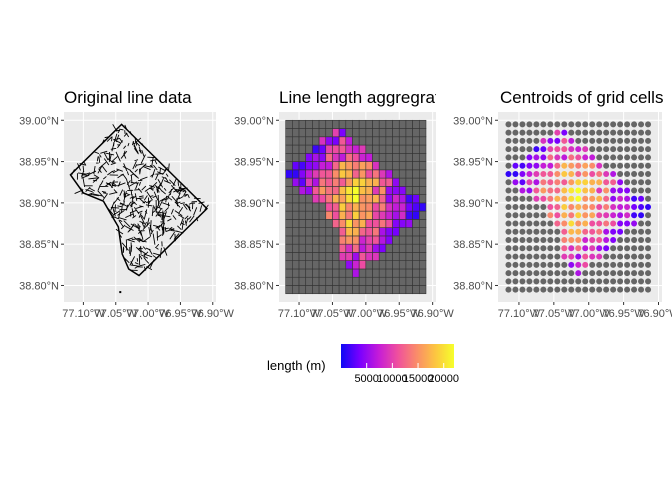 This screenshot has height=480, width=672. Describe the element at coordinates (116, 314) in the screenshot. I see `x-tick-label: 77.05°W` at that location.